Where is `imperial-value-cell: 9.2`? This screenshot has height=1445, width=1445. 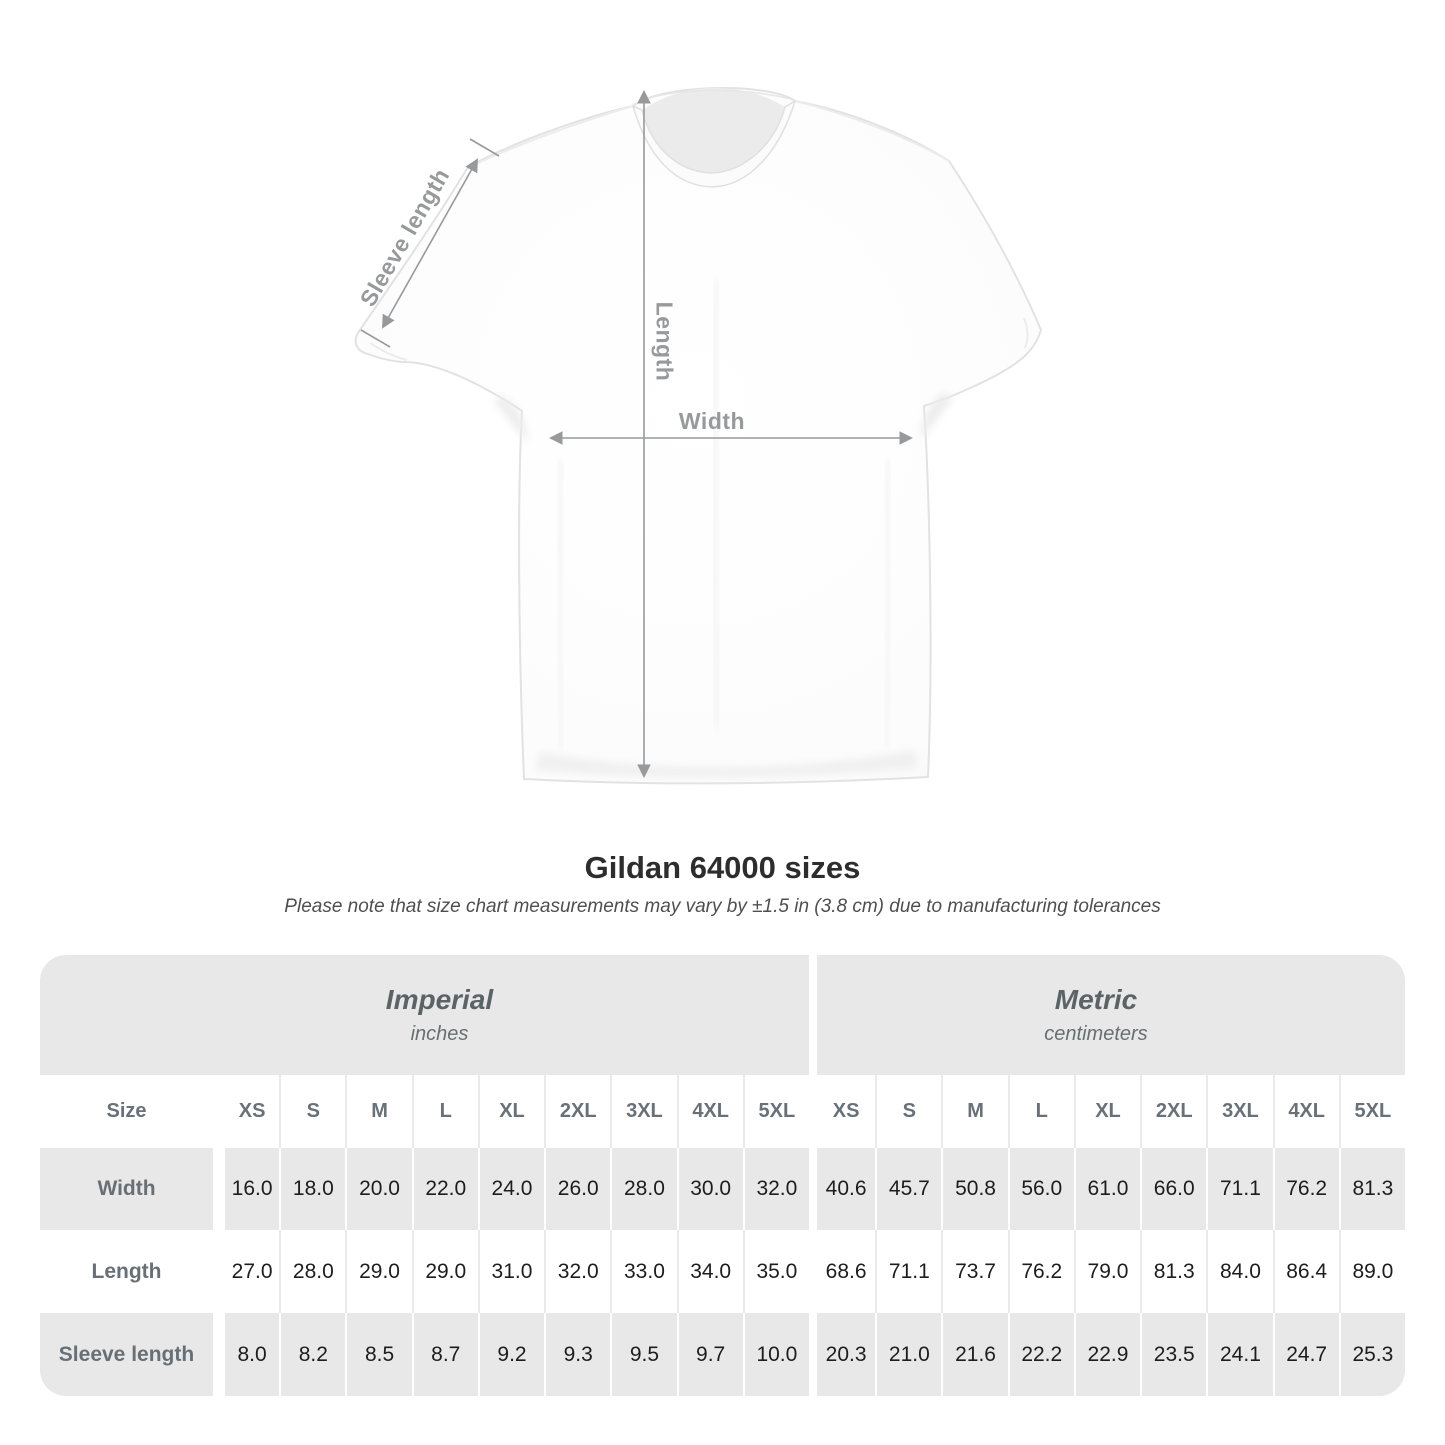
imperial-value-cell: 9.2 is located at coordinates (511, 1354).